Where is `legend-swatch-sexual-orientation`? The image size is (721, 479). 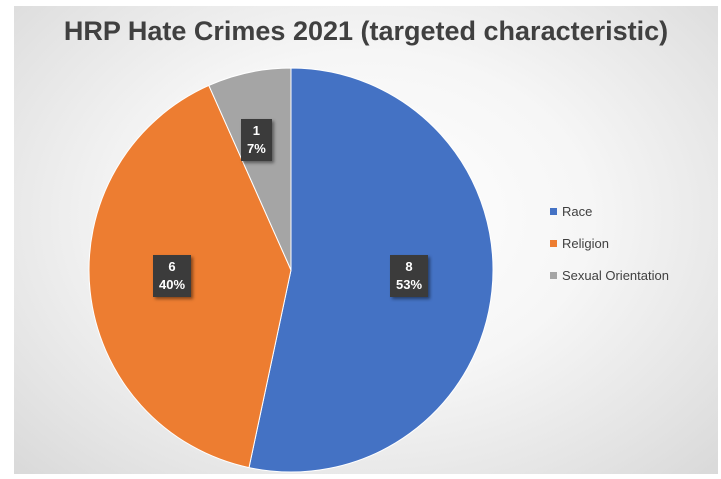
legend-swatch-sexual-orientation is located at coordinates (553, 275).